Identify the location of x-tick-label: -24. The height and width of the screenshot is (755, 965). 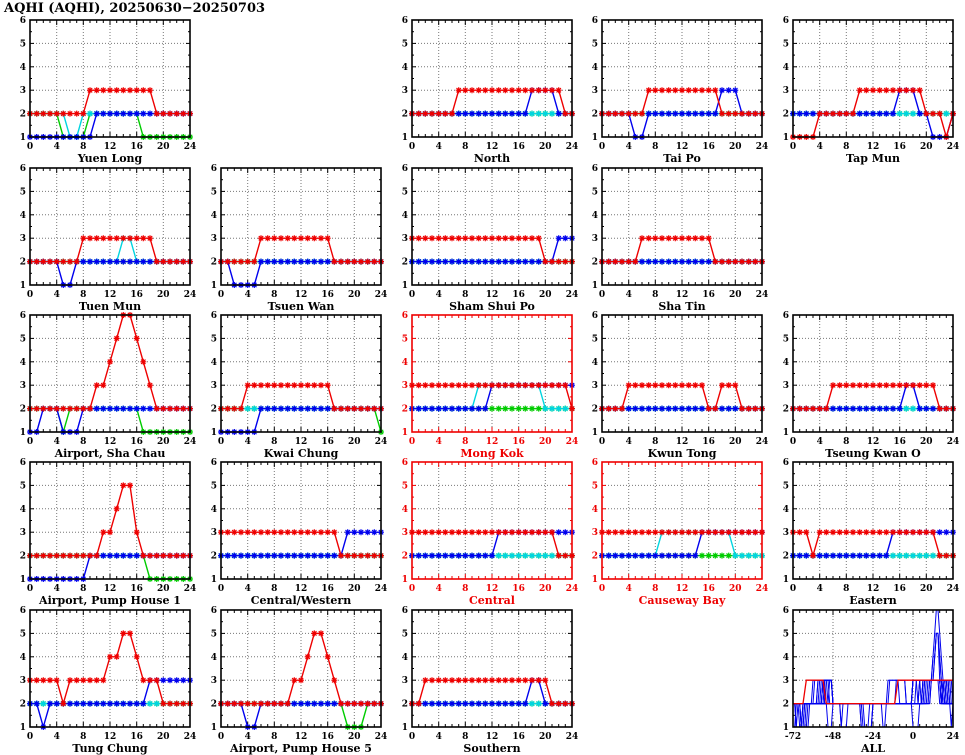
(873, 737).